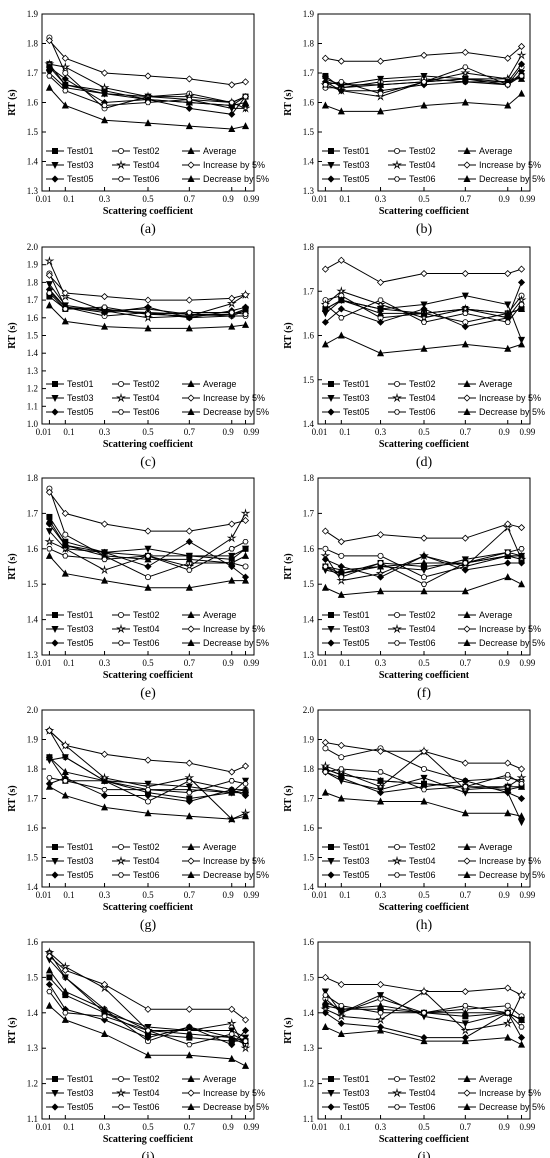 The height and width of the screenshot is (1158, 550). What do you see at coordinates (412, 875) in the screenshot?
I see `legend-item: Test06` at bounding box center [412, 875].